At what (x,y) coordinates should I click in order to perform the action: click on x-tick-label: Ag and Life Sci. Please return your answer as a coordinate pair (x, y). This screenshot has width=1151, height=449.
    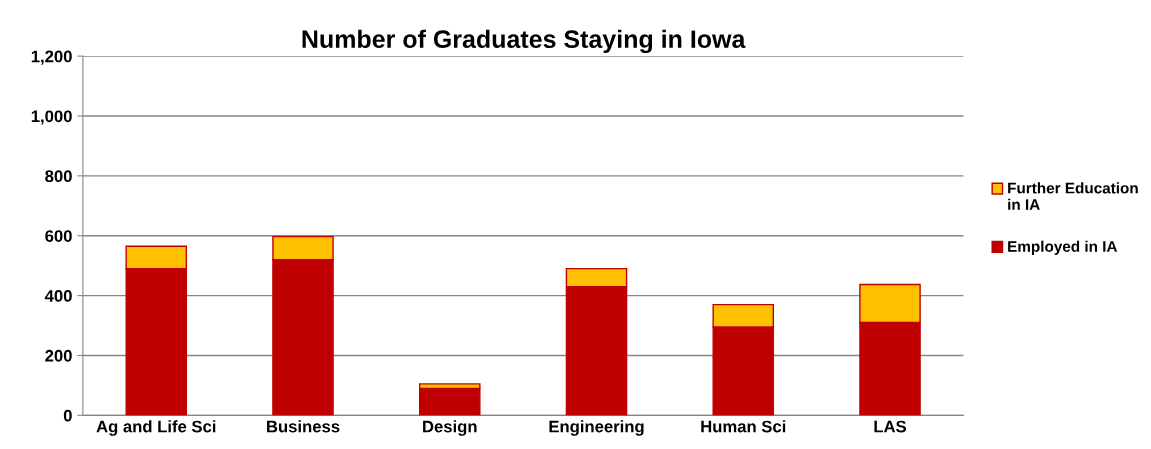
    Looking at the image, I should click on (156, 428).